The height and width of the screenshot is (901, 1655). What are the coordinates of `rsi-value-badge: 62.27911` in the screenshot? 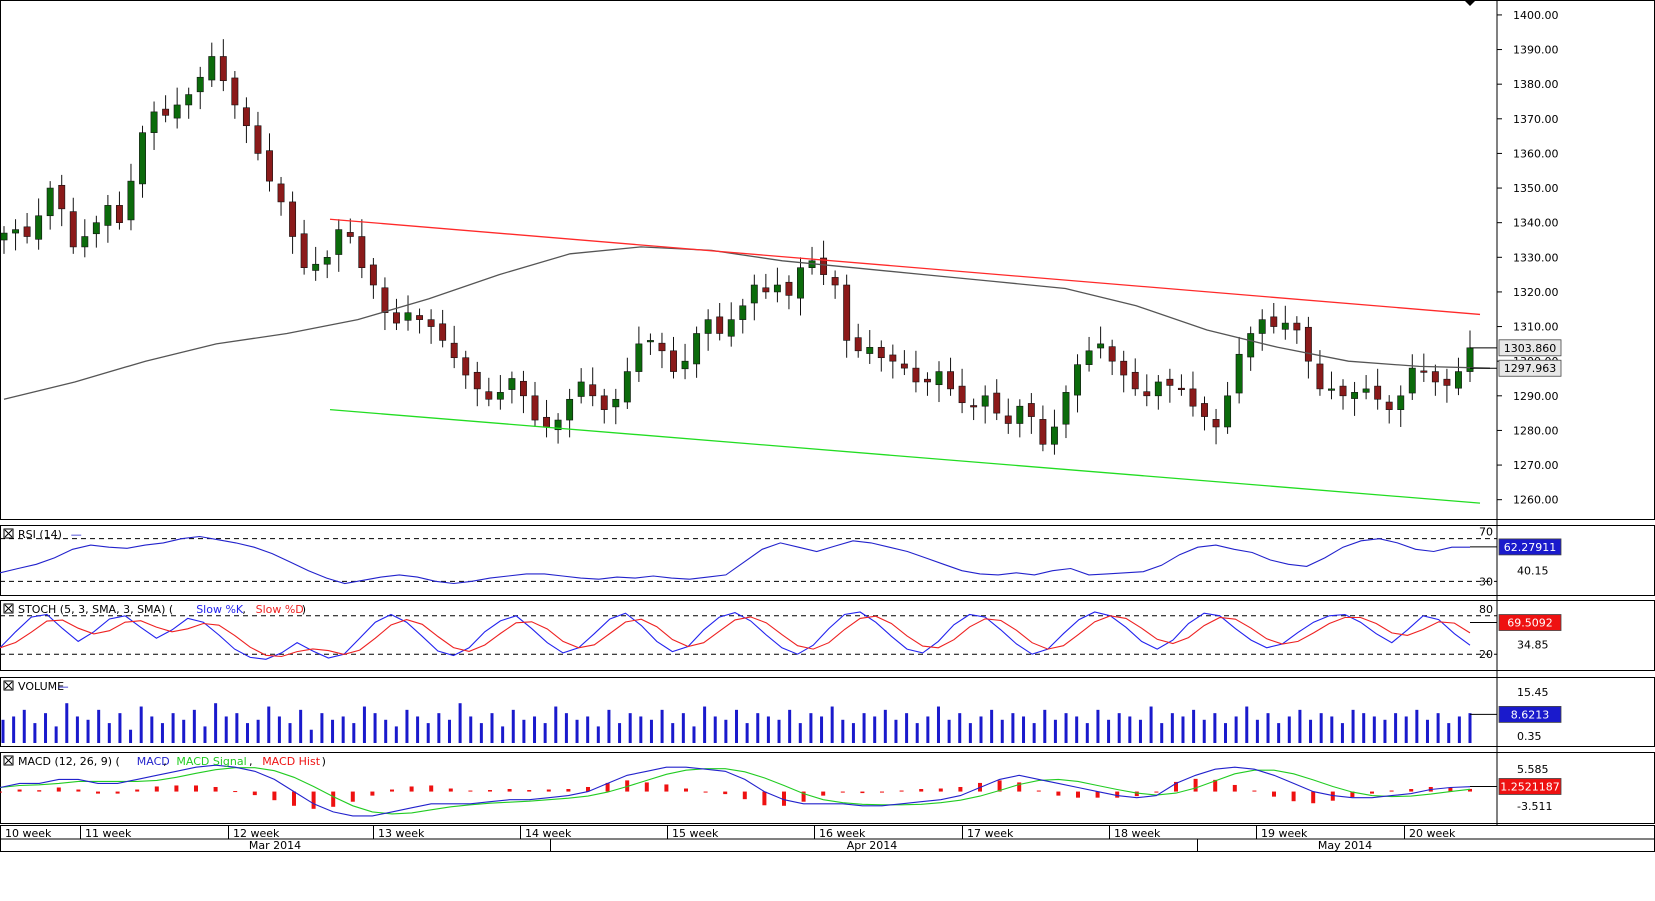 It's located at (1530, 547).